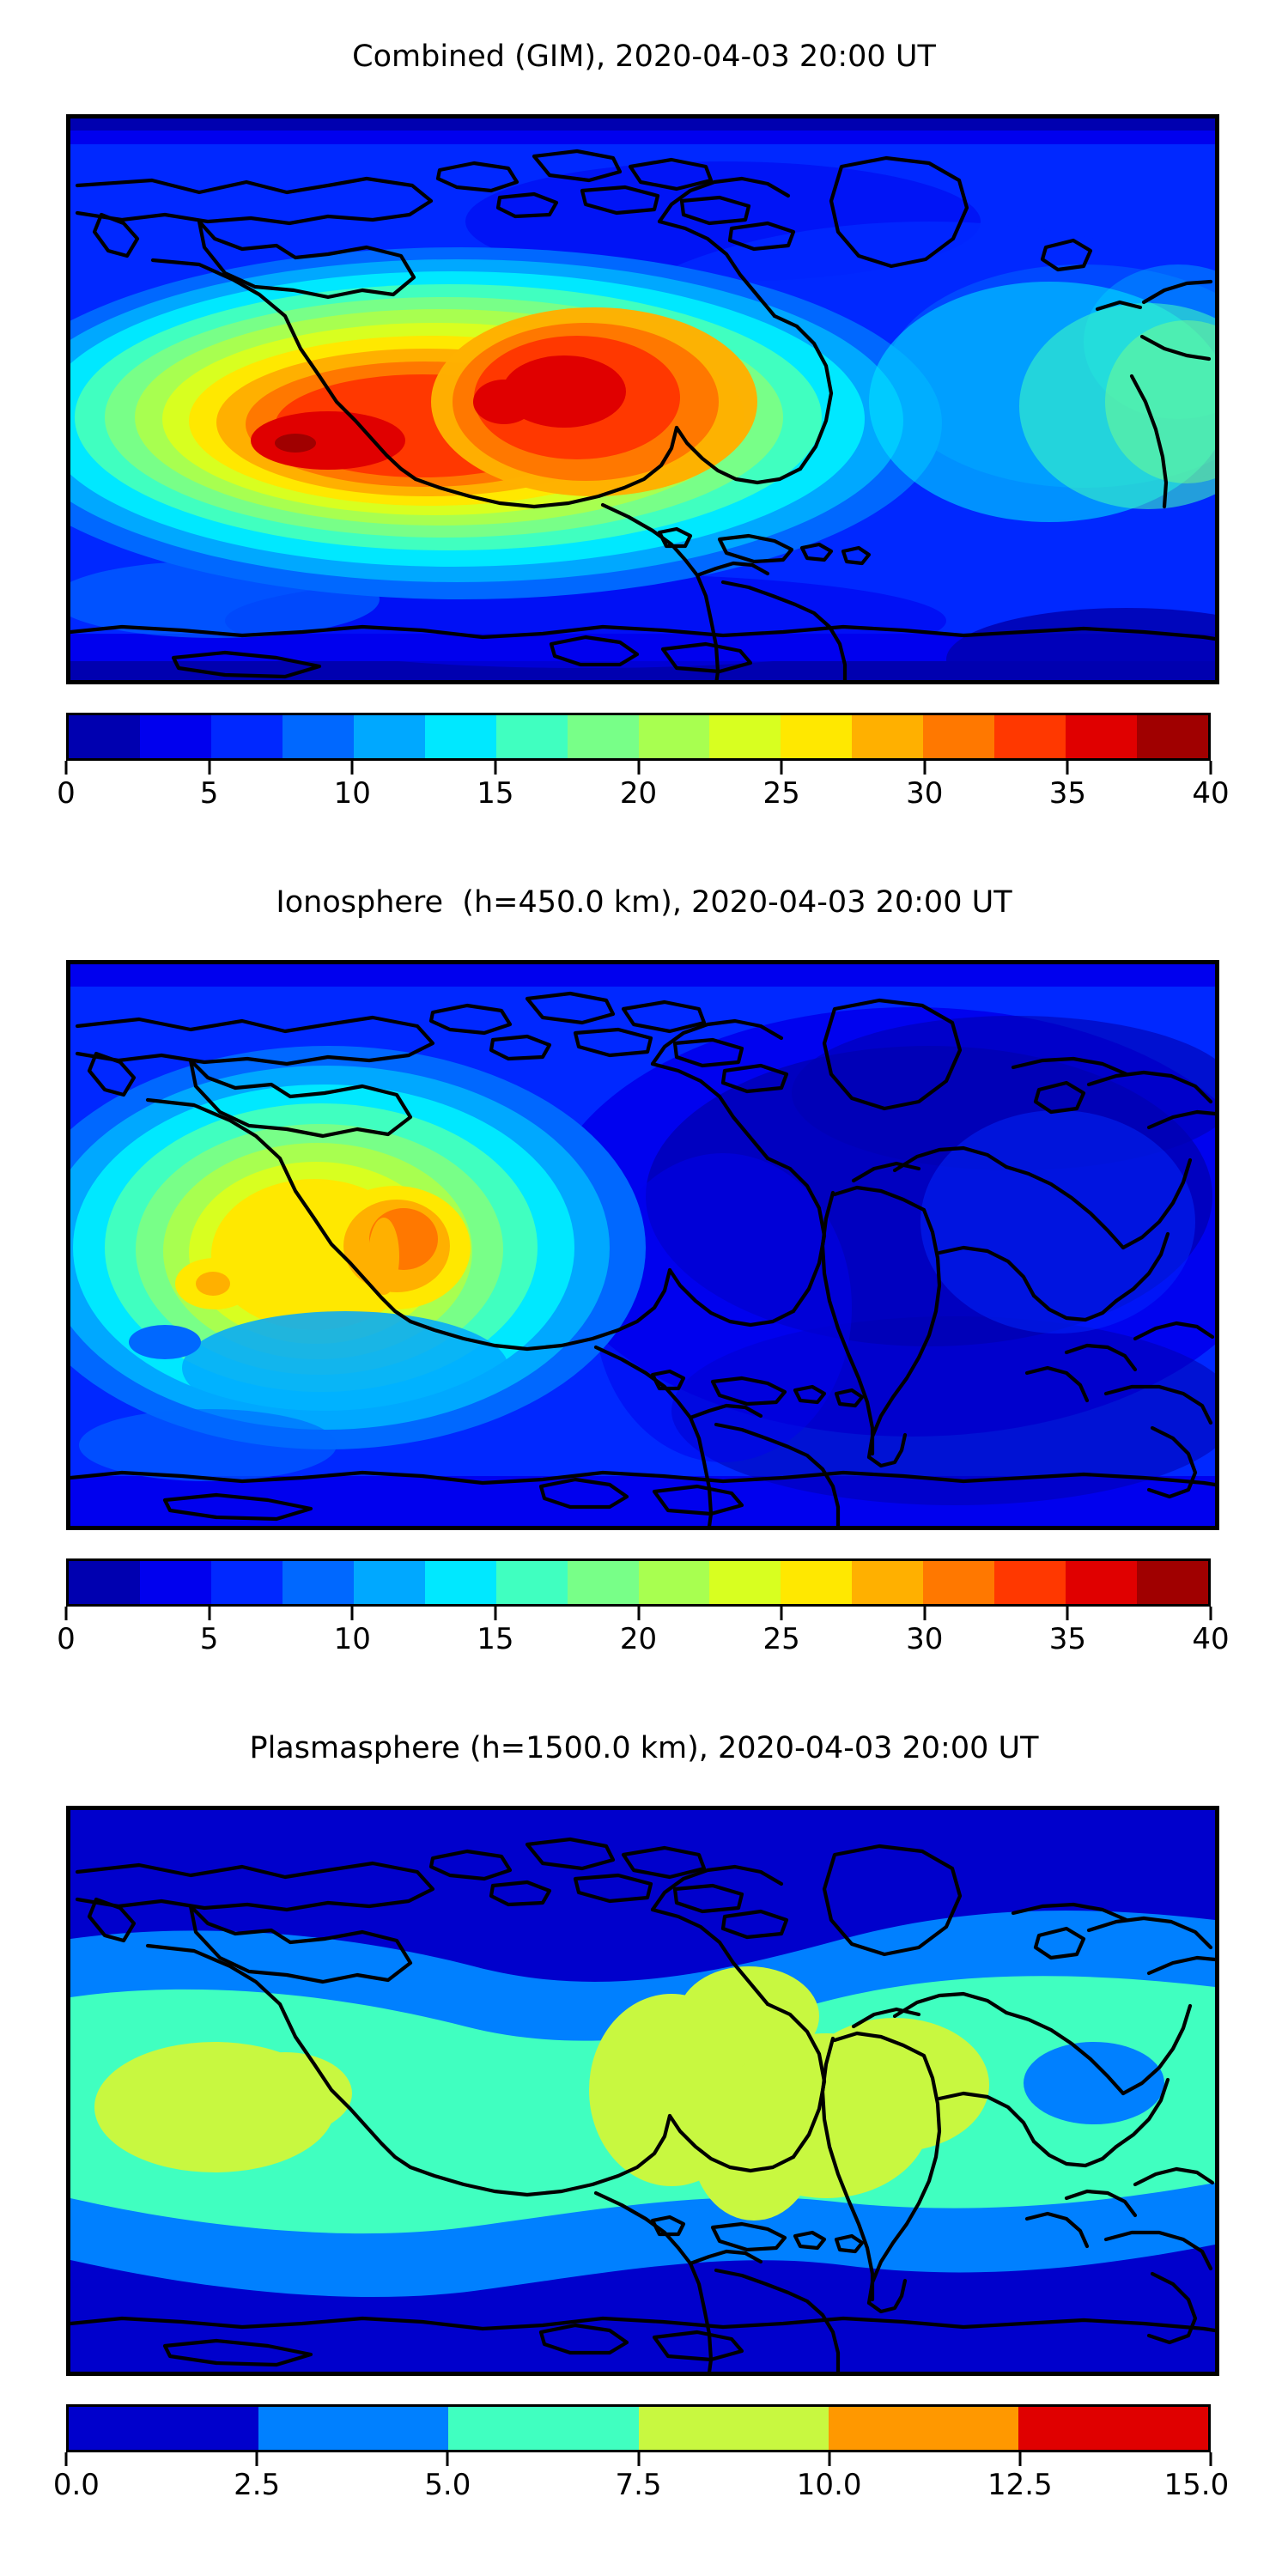  I want to click on colorbar-ticklabel: 40, so click(1211, 1639).